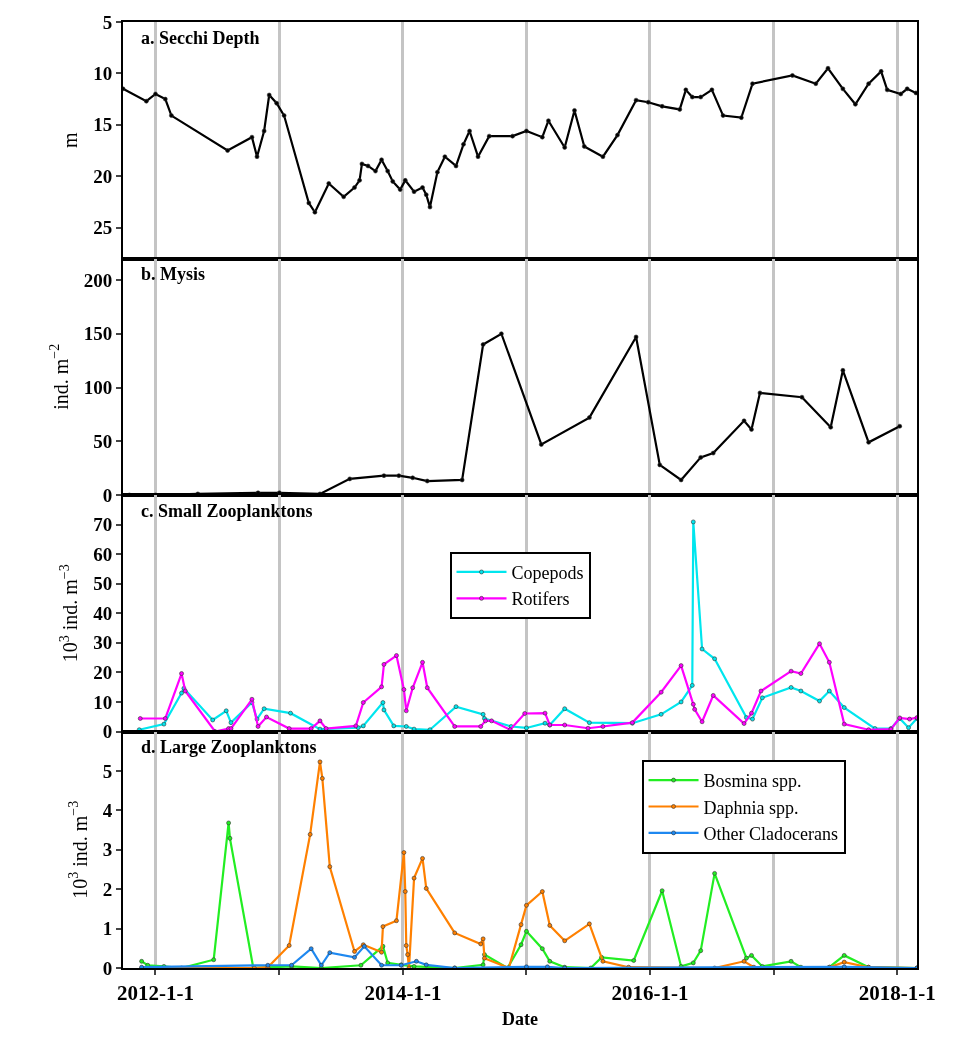  What do you see at coordinates (103, 554) in the screenshot?
I see `y-tick-label: 60` at bounding box center [103, 554].